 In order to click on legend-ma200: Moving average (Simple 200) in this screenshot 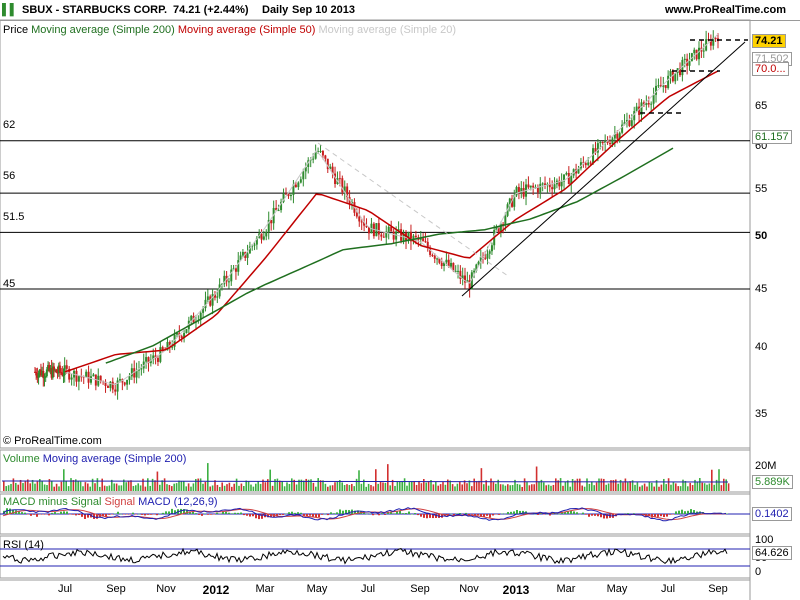, I will do `click(103, 30)`.